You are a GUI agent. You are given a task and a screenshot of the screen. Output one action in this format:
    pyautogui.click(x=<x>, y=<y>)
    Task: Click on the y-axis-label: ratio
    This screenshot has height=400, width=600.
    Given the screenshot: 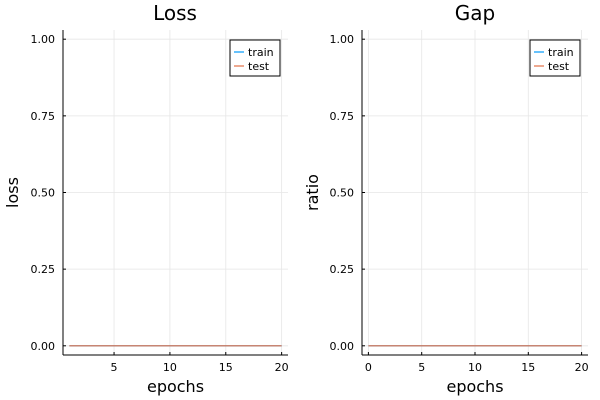 What is the action you would take?
    pyautogui.click(x=312, y=192)
    